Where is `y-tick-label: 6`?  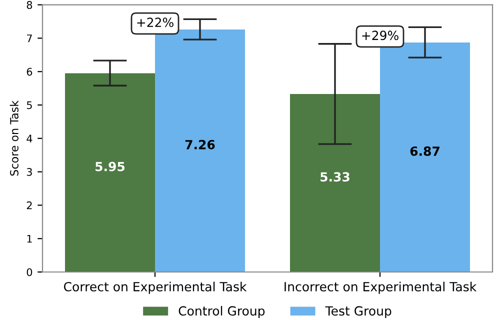
y-tick-label: 6 is located at coordinates (29, 72).